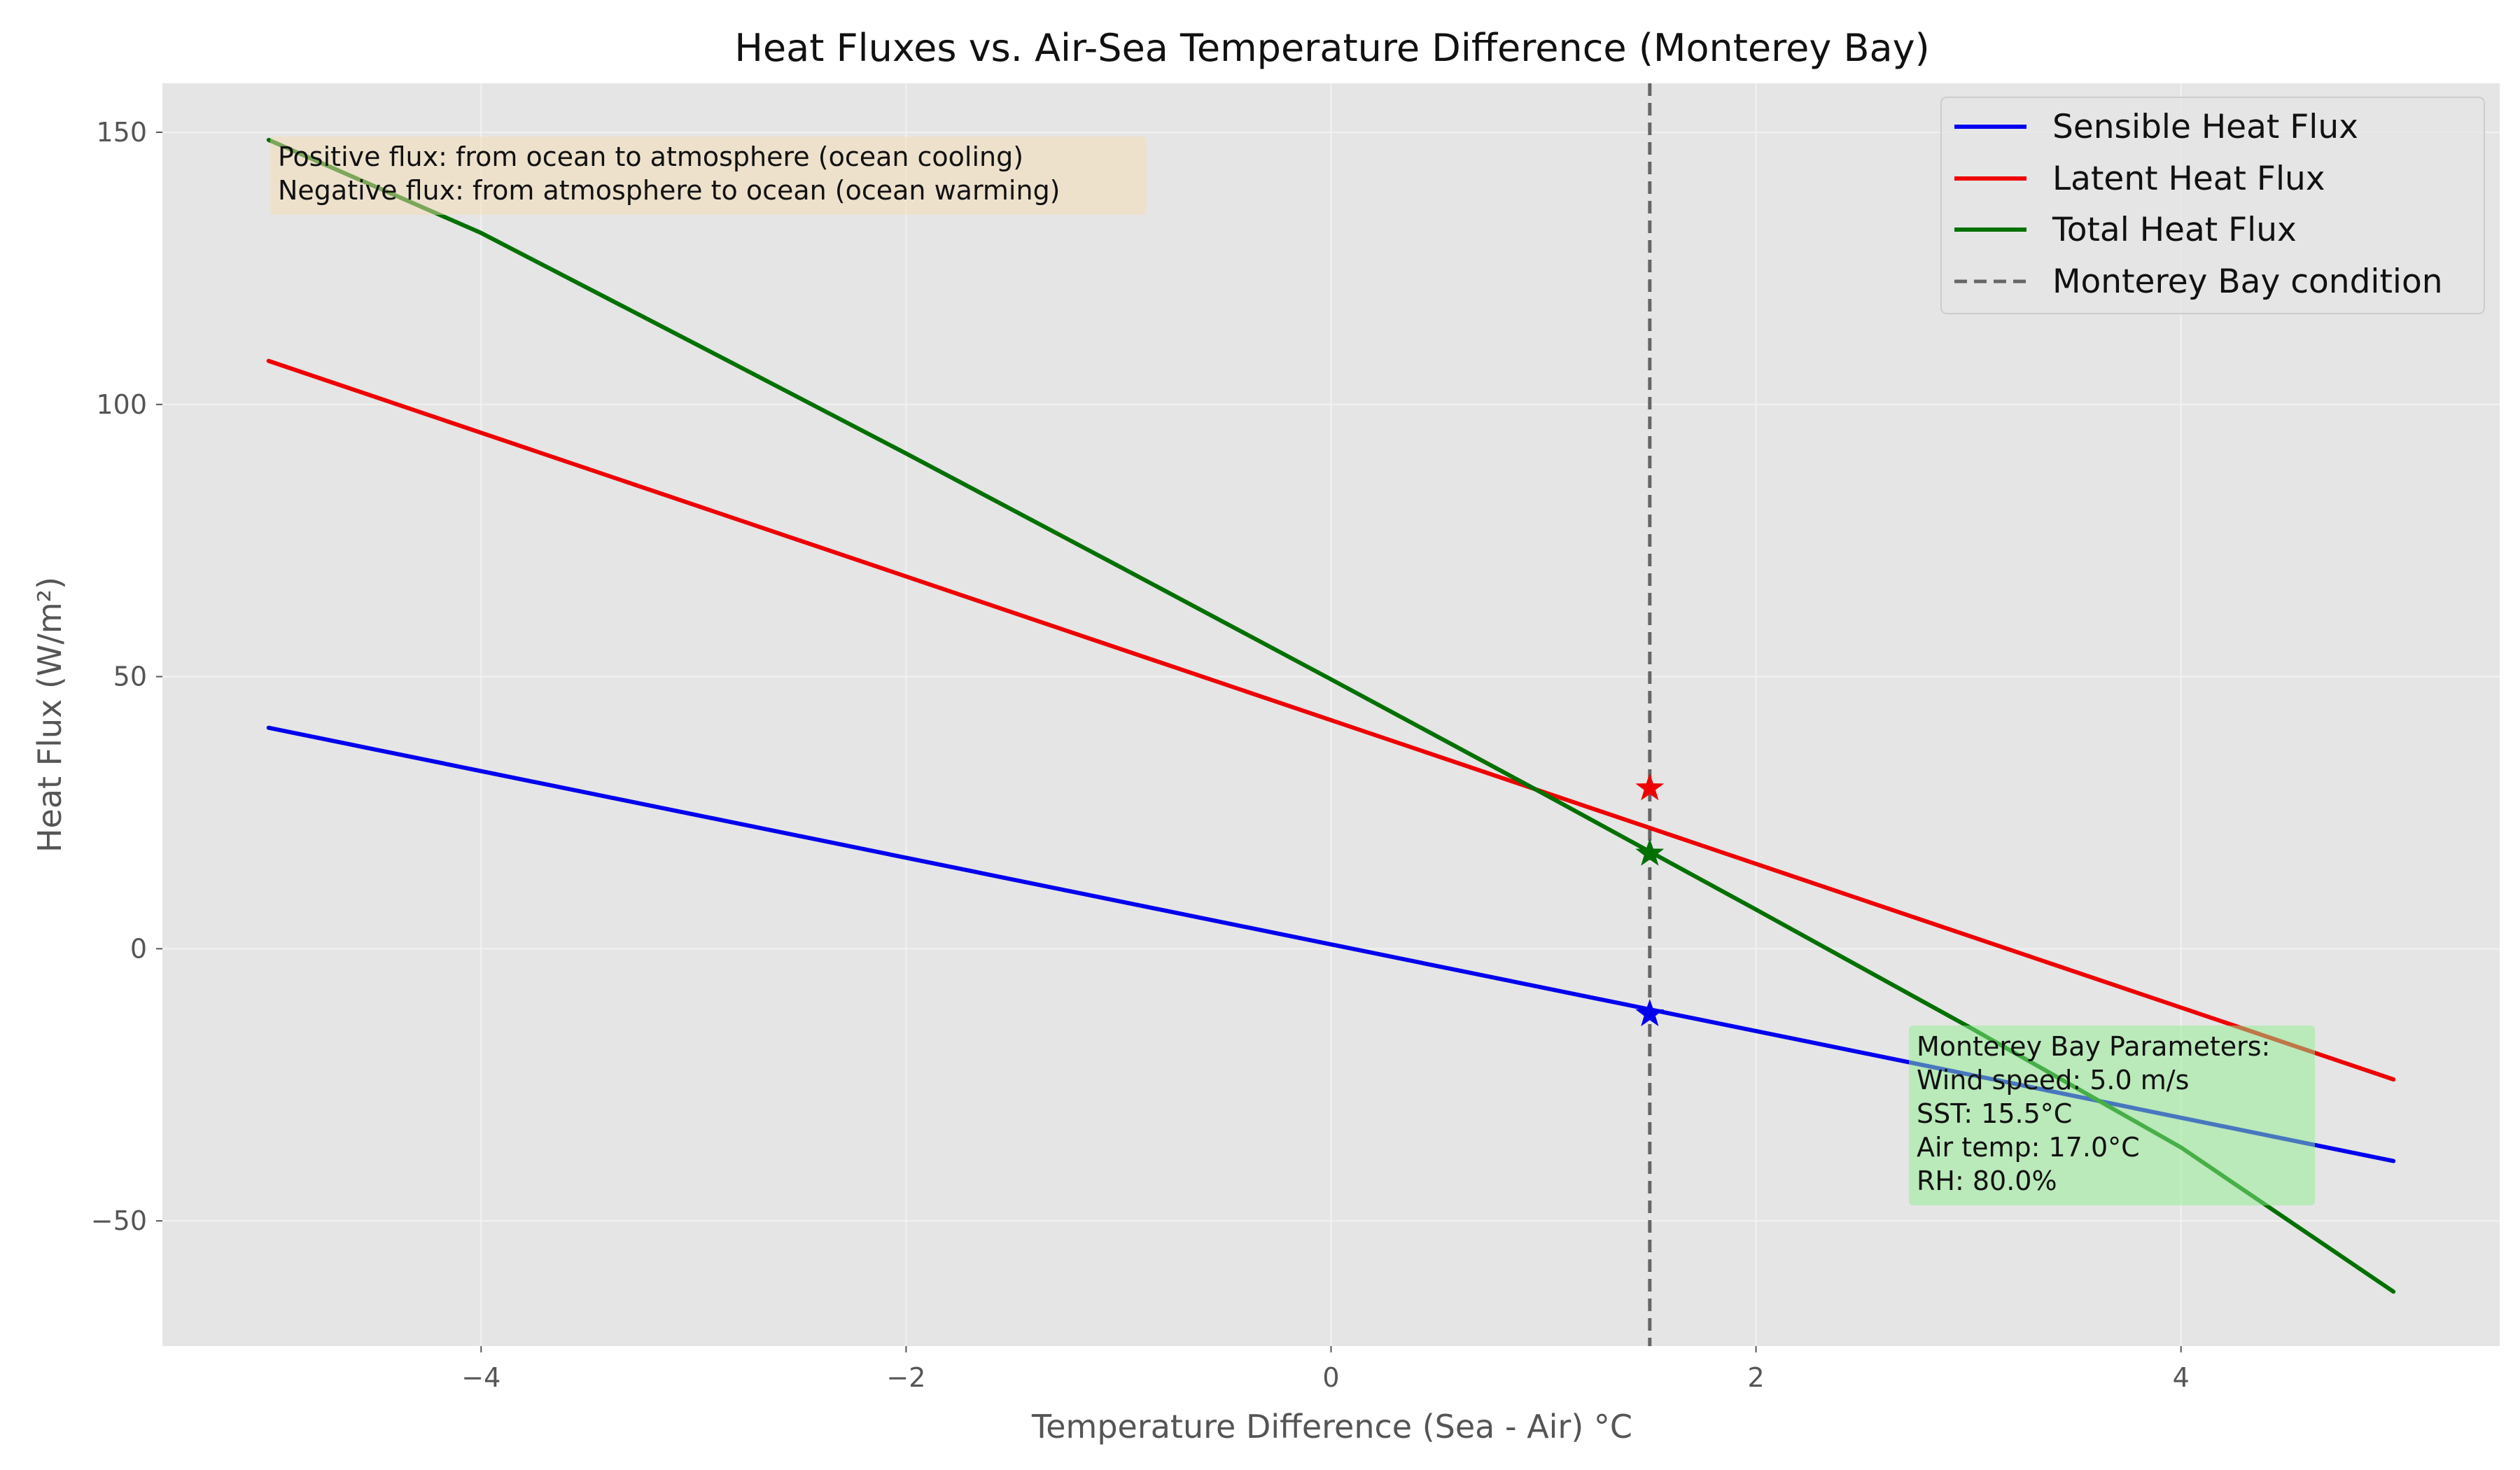  I want to click on y-tick-label-3: 100, so click(121, 404).